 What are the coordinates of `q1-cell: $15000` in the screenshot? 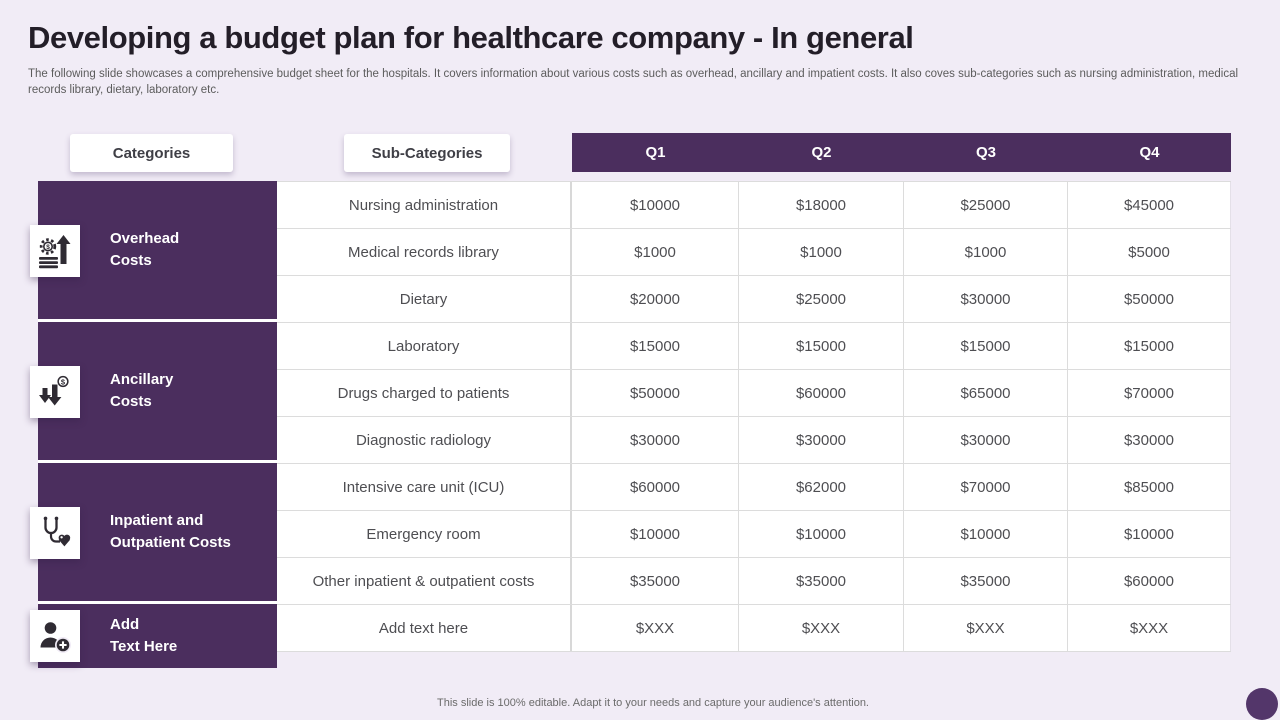 It's located at (655, 346).